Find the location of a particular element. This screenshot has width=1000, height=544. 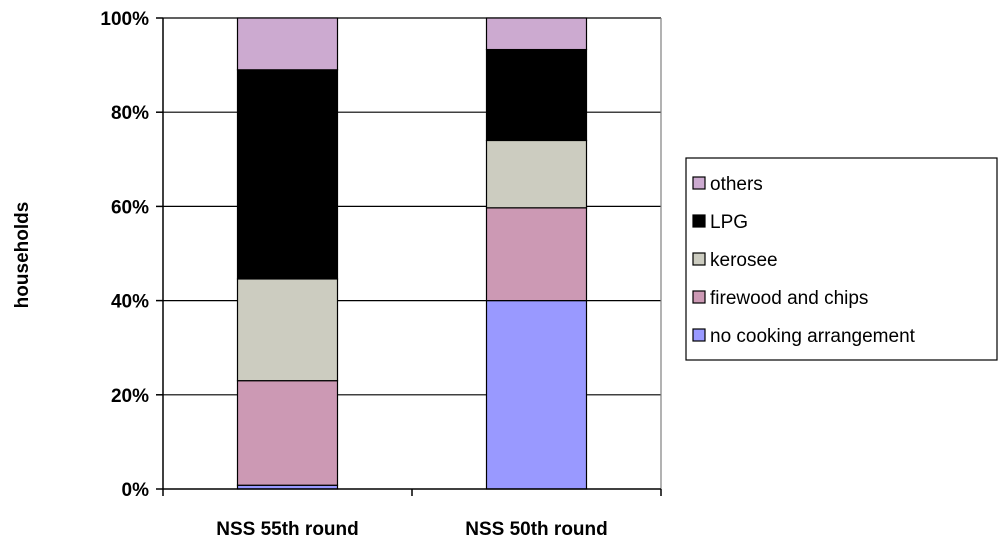

x-category-labels: NSS 55th round NSS 50th round is located at coordinates (412, 529).